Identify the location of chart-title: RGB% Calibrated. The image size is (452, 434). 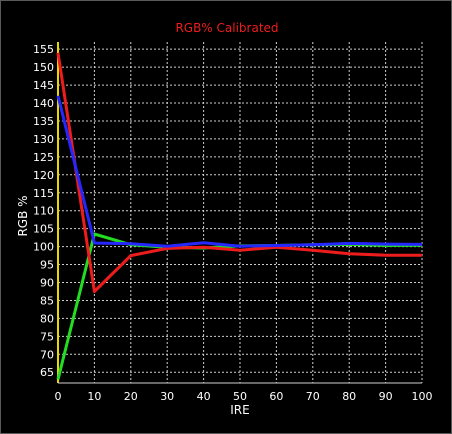
(226, 28).